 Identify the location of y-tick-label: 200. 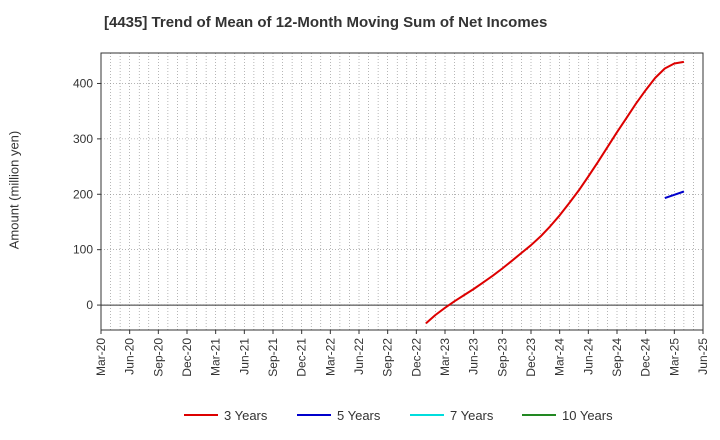
(83, 194).